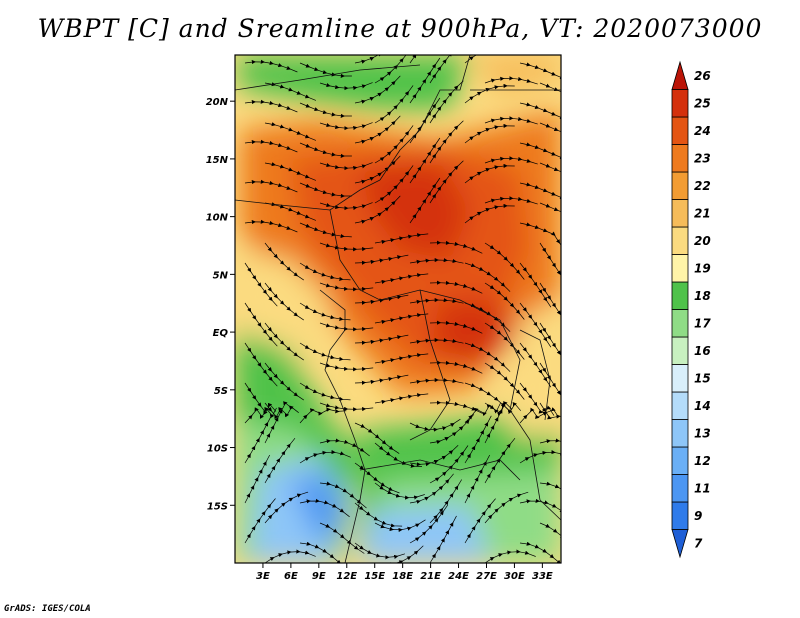 The image size is (800, 618). Describe the element at coordinates (542, 576) in the screenshot. I see `lon-tick-label: 33E` at that location.